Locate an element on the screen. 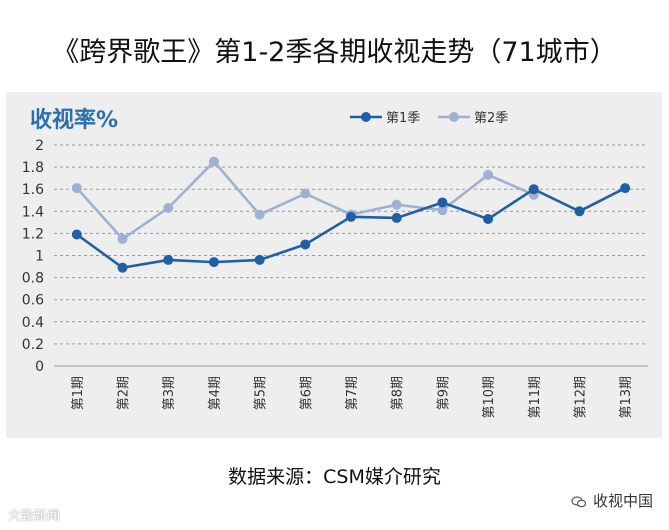 The image size is (669, 530). y-tick-label: 1.8 is located at coordinates (33, 168).